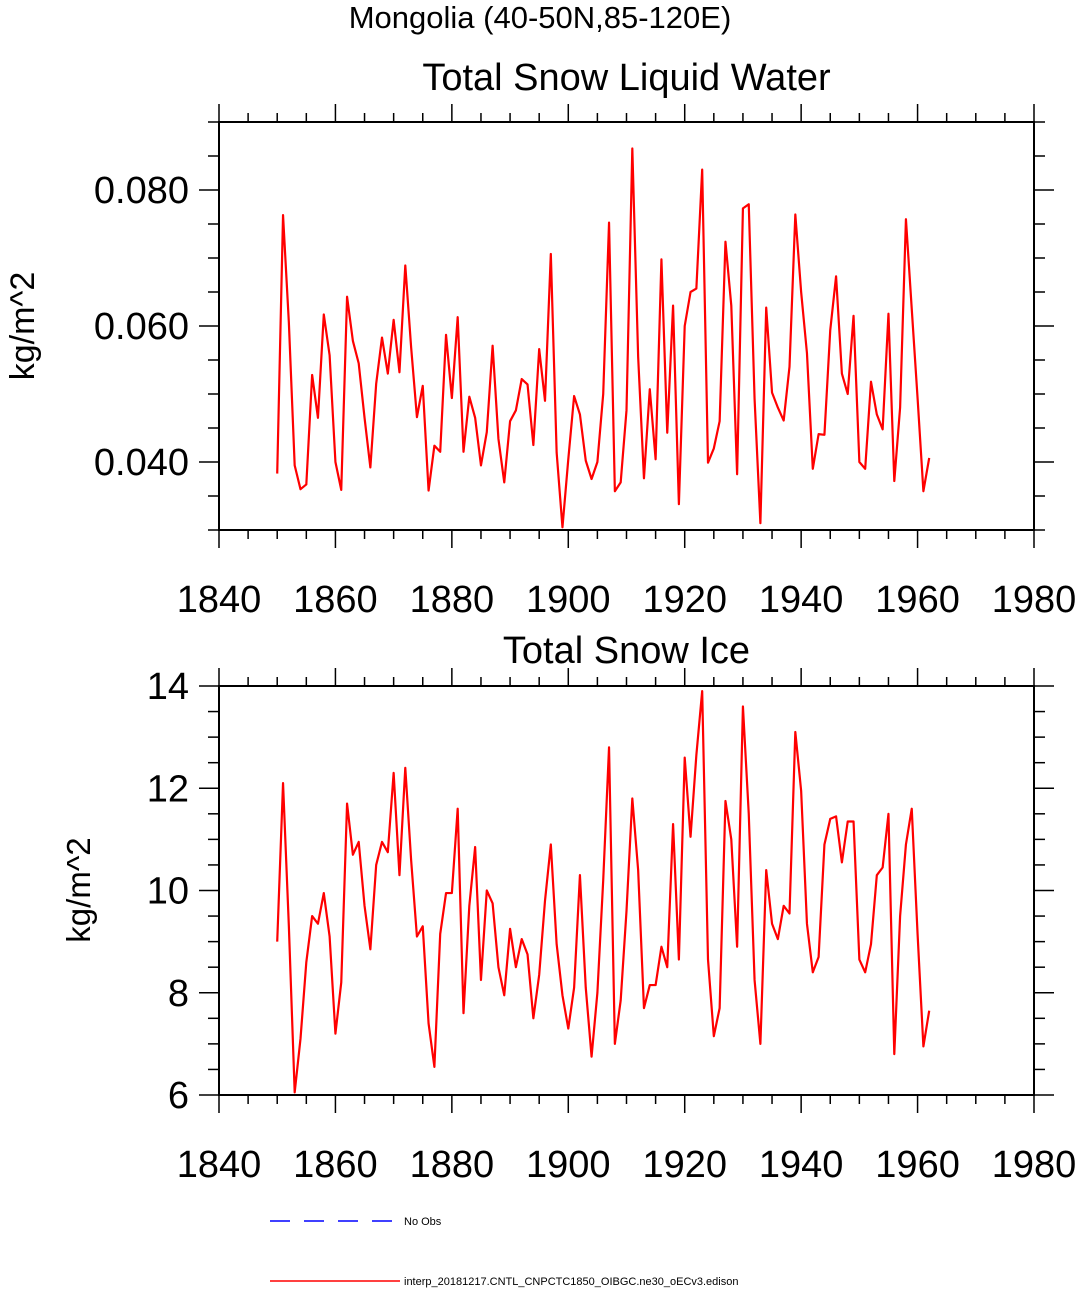  I want to click on y-tick-label: 14, so click(168, 687).